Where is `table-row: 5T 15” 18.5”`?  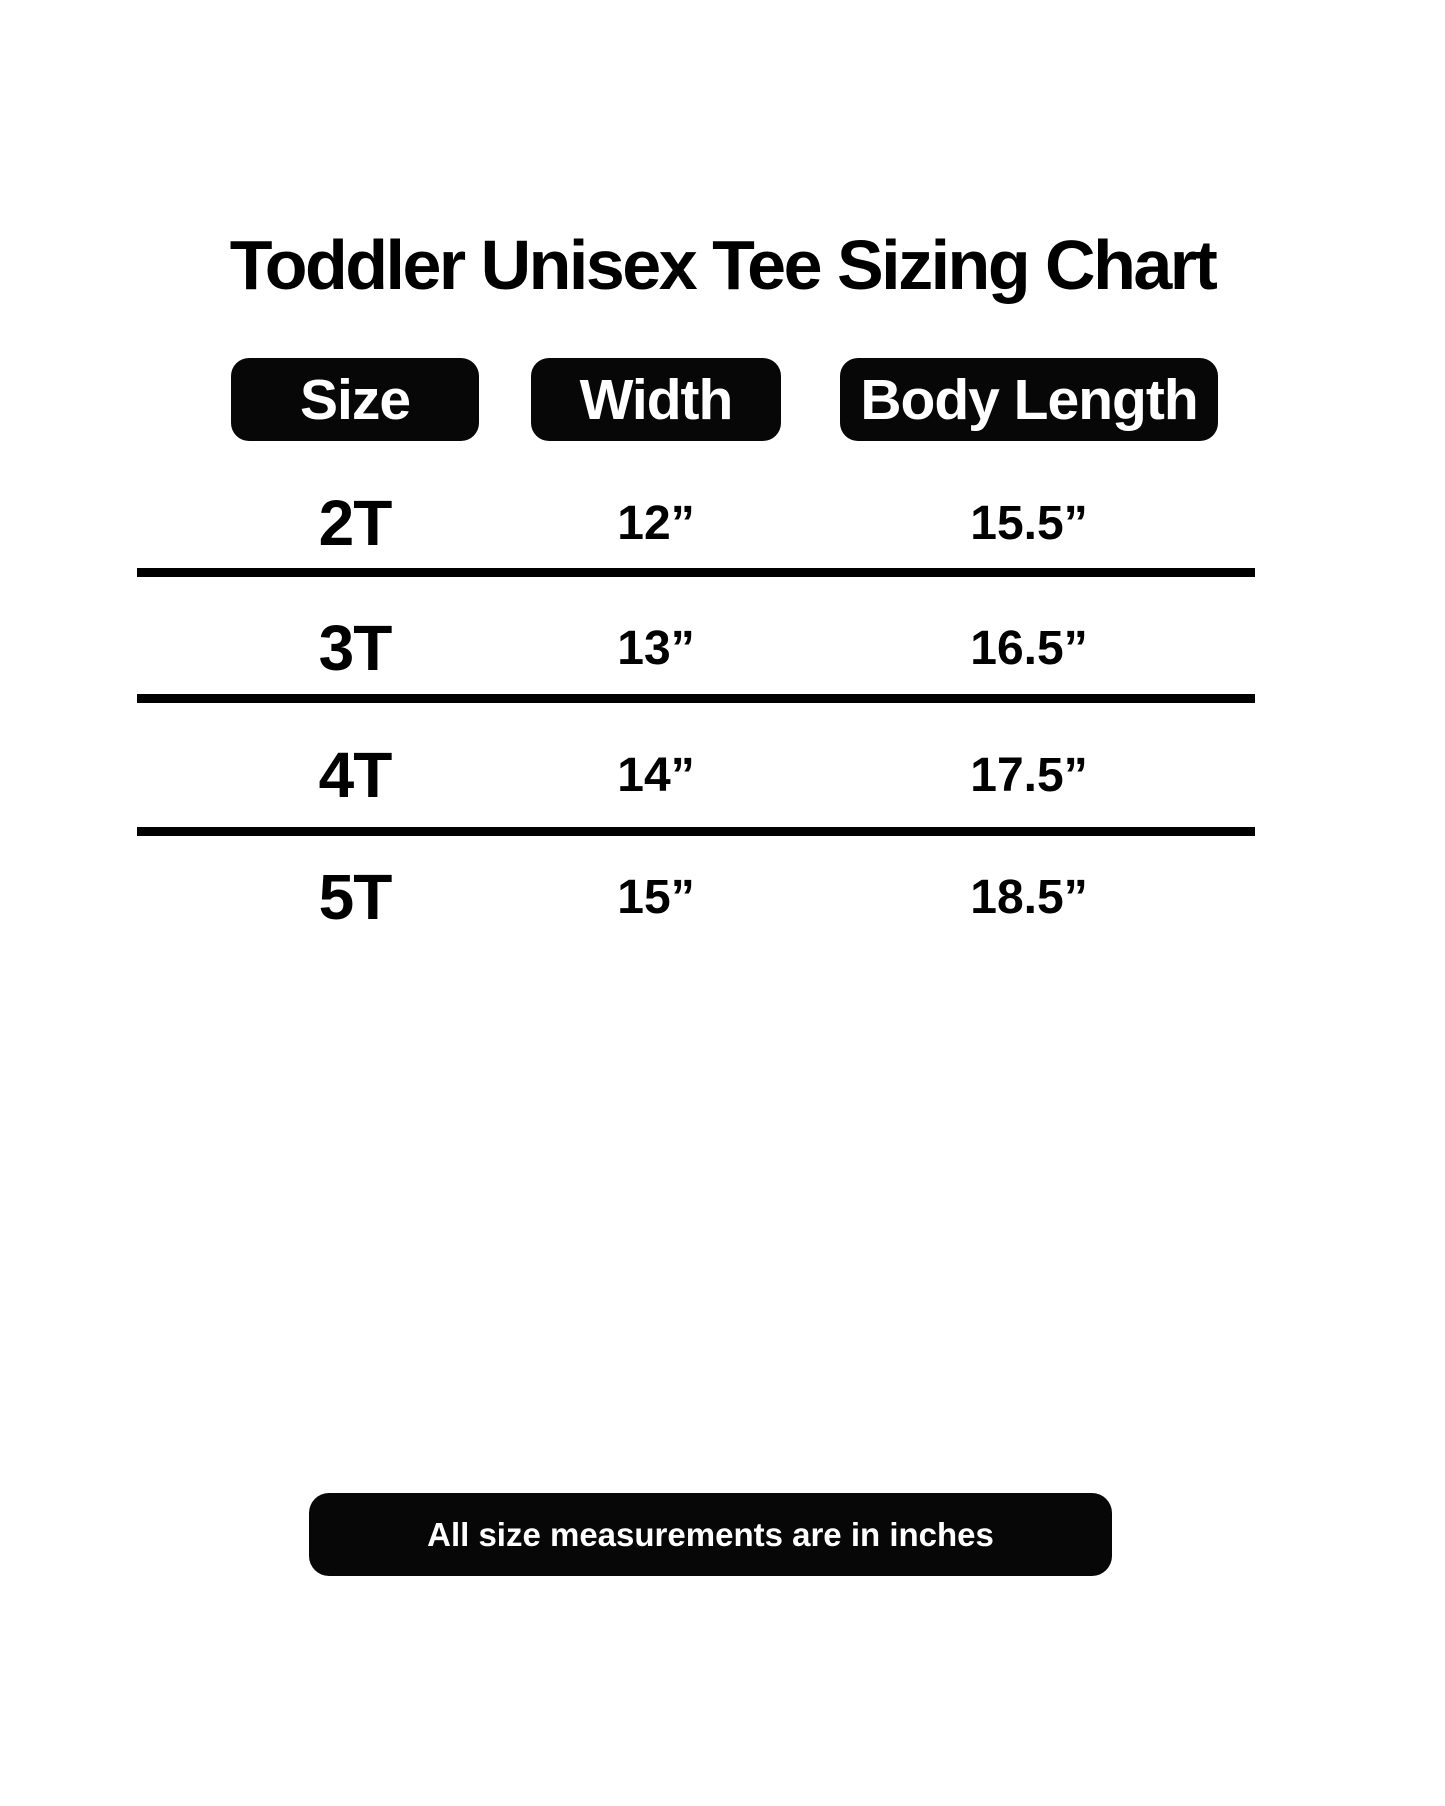
table-row: 5T 15” 18.5” is located at coordinates (722, 897).